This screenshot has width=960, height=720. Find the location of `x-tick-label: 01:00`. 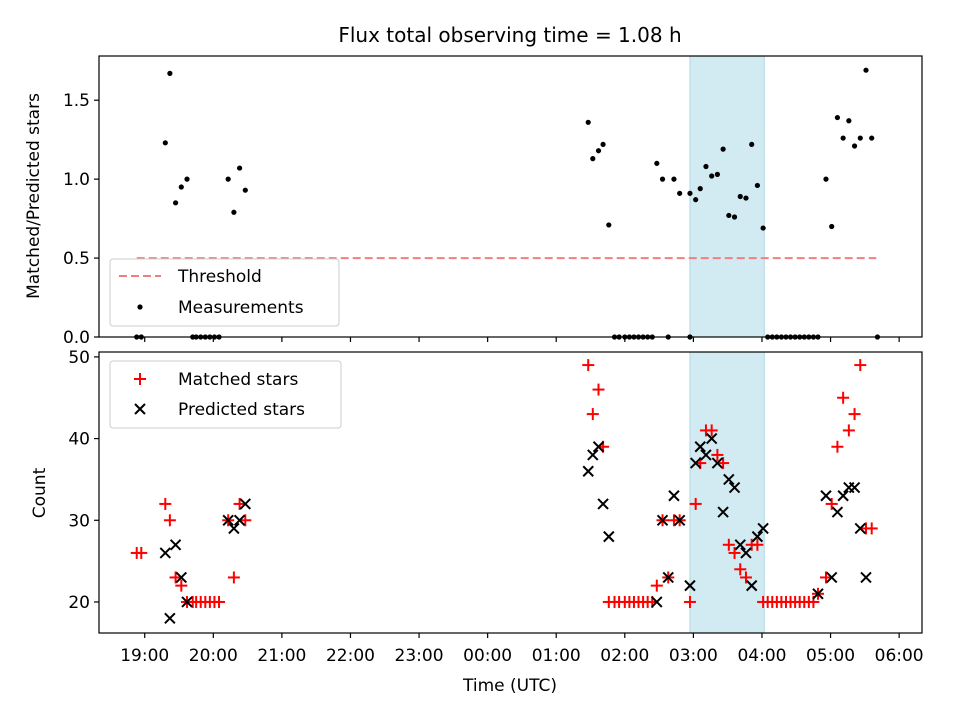

x-tick-label: 01:00 is located at coordinates (556, 656).